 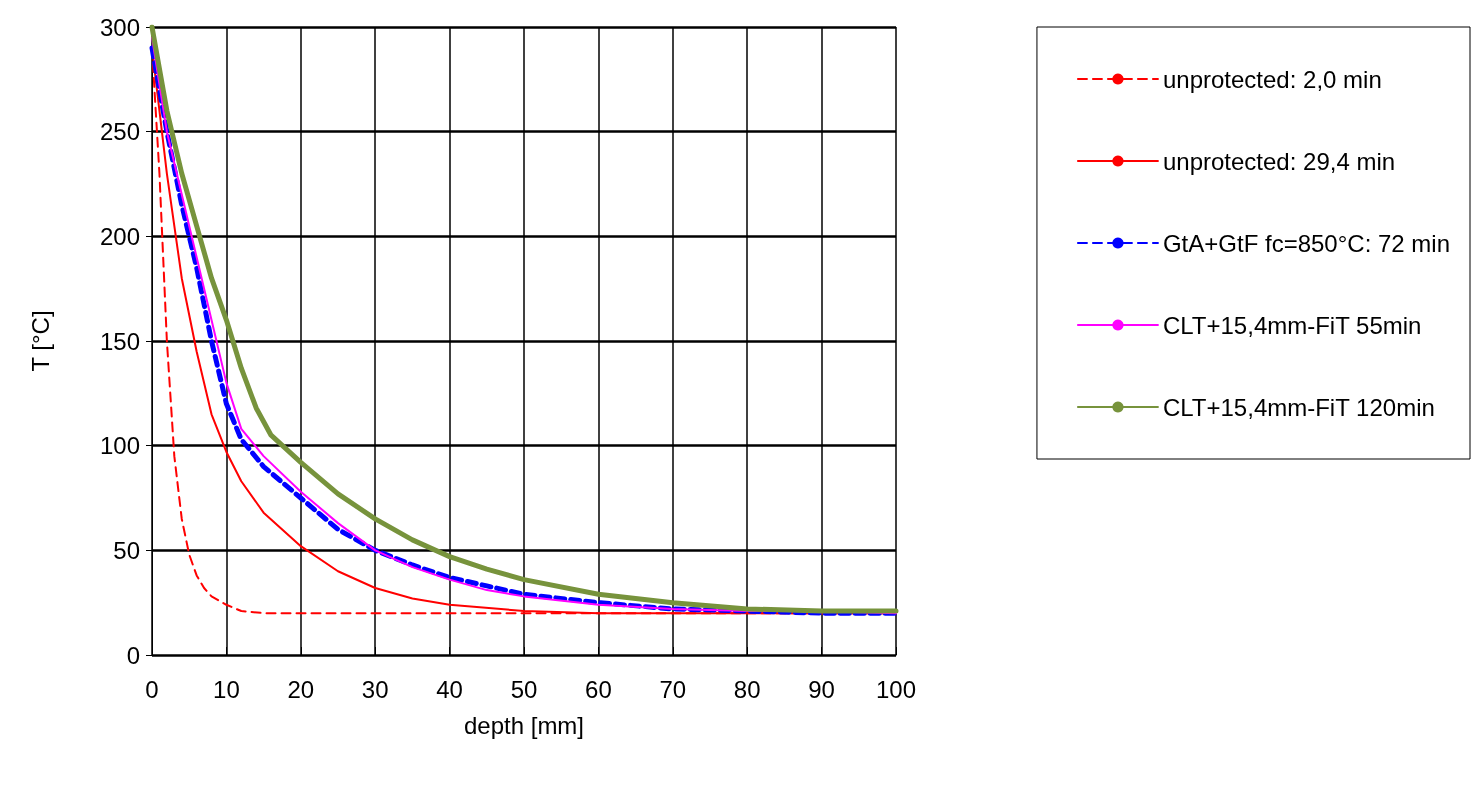 What do you see at coordinates (821, 689) in the screenshot?
I see `x-tick-label: 90` at bounding box center [821, 689].